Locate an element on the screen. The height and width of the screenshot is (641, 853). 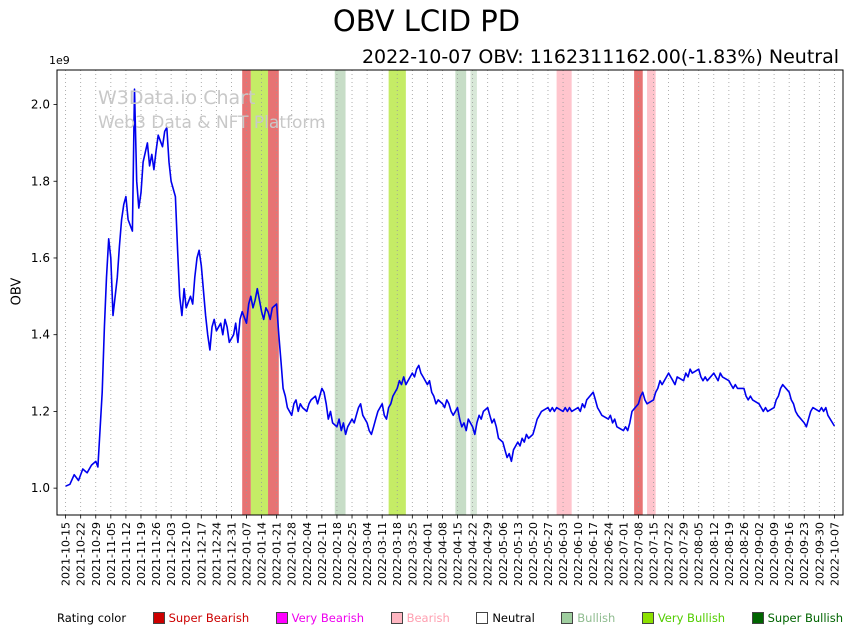
legend-item-neutral: Neutral is located at coordinates (505, 618).